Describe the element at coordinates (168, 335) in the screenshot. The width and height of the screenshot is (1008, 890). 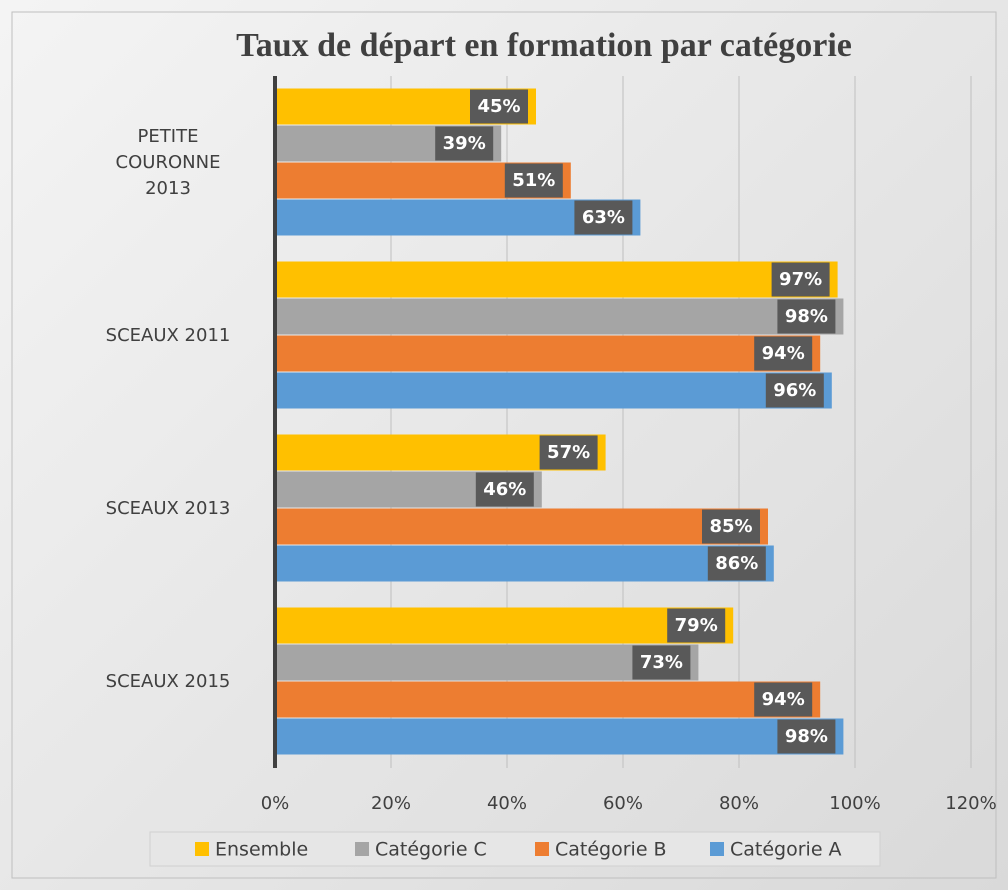
I see `category-label: SCEAUX 2011` at that location.